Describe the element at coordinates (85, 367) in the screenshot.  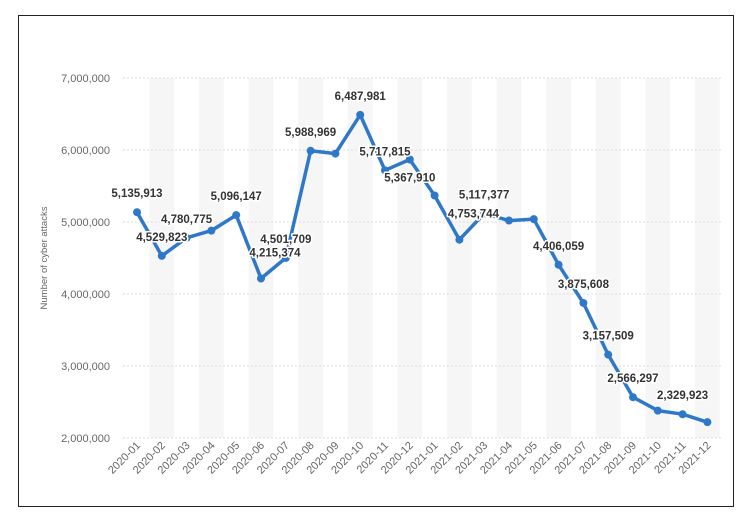
I see `y-tick-label: 3,000,000` at that location.